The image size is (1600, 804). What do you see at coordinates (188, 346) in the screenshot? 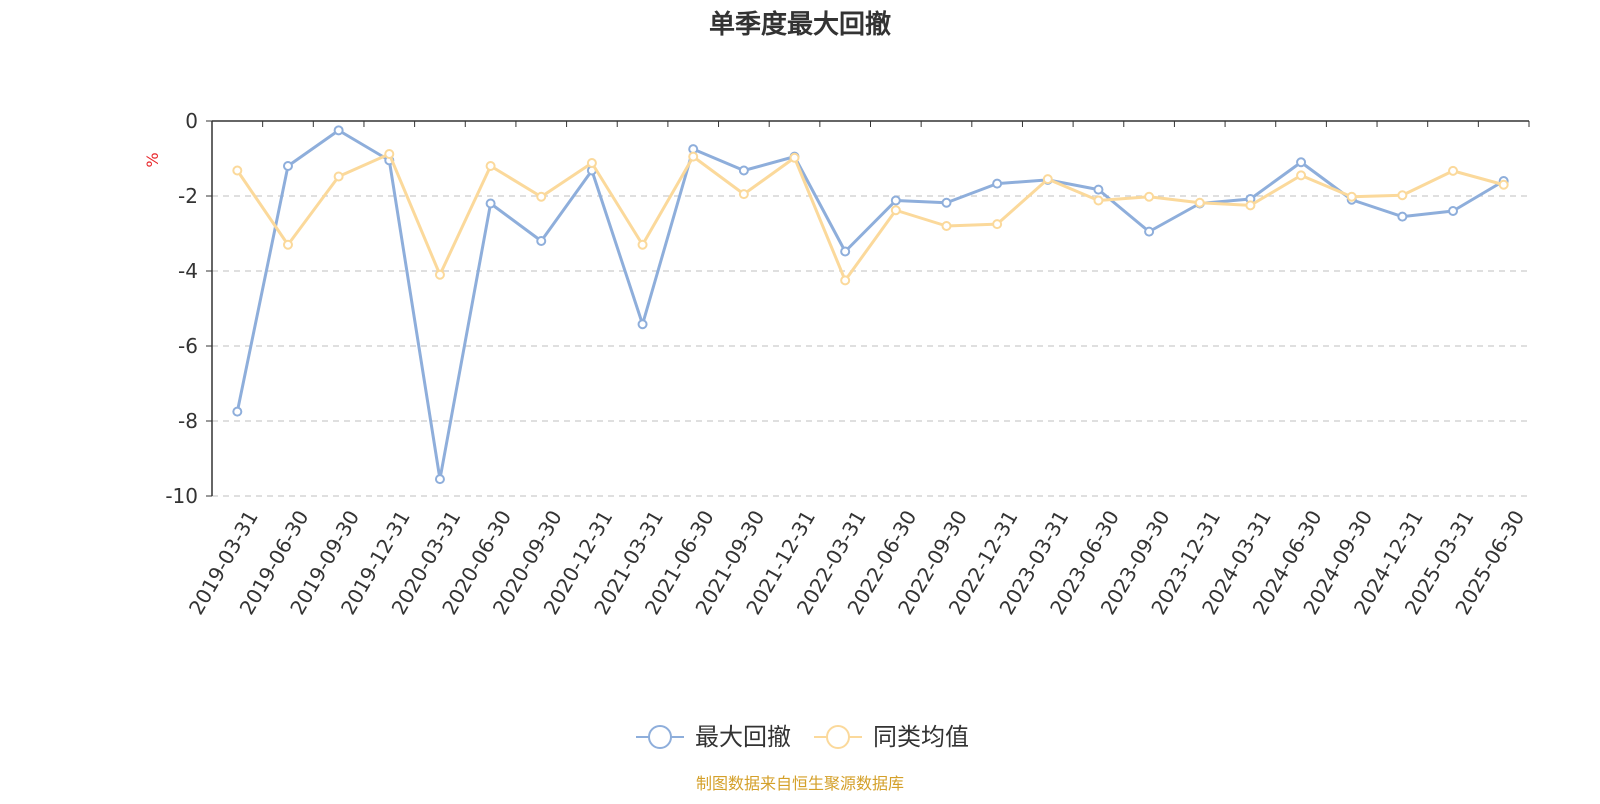
I see `y-tick-label: -6` at bounding box center [188, 346].